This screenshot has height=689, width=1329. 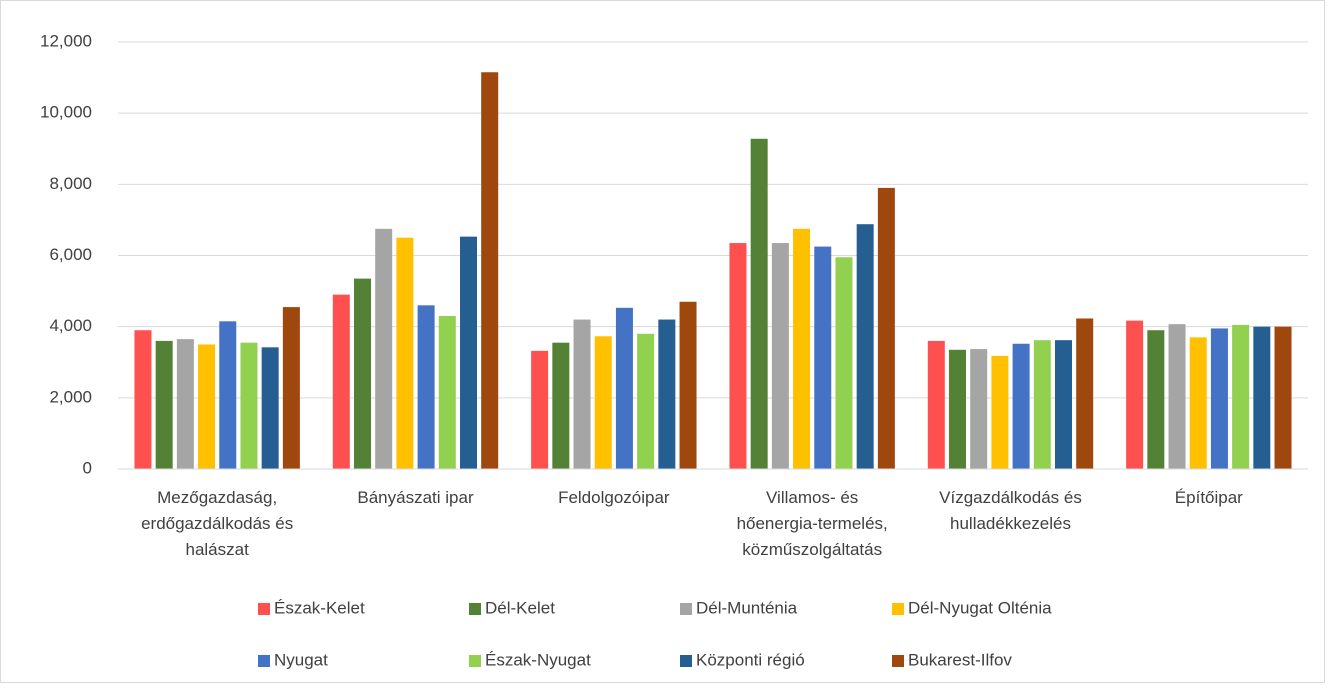 I want to click on y-tick-label: 8,000, so click(x=70, y=183).